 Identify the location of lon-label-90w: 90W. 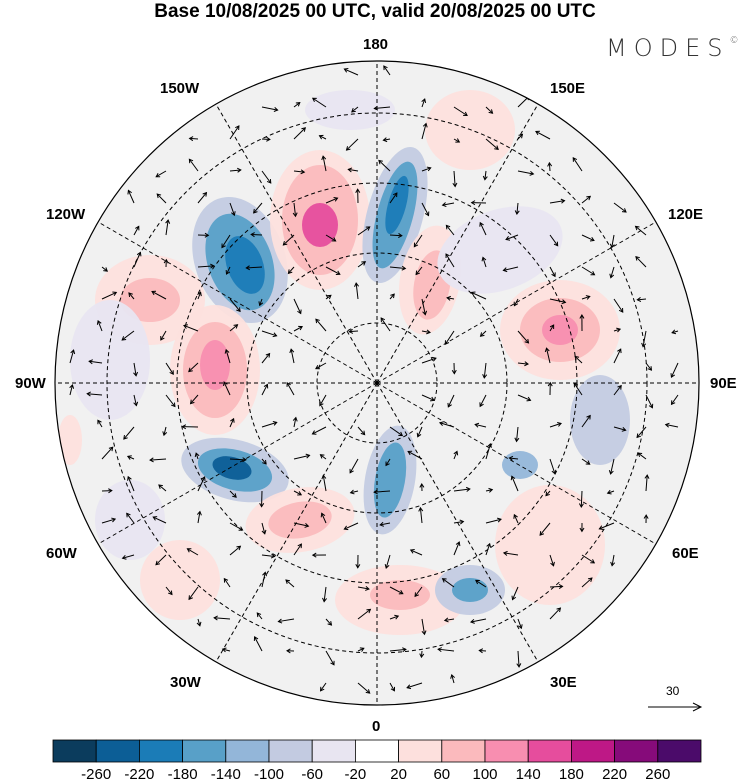
(30, 383).